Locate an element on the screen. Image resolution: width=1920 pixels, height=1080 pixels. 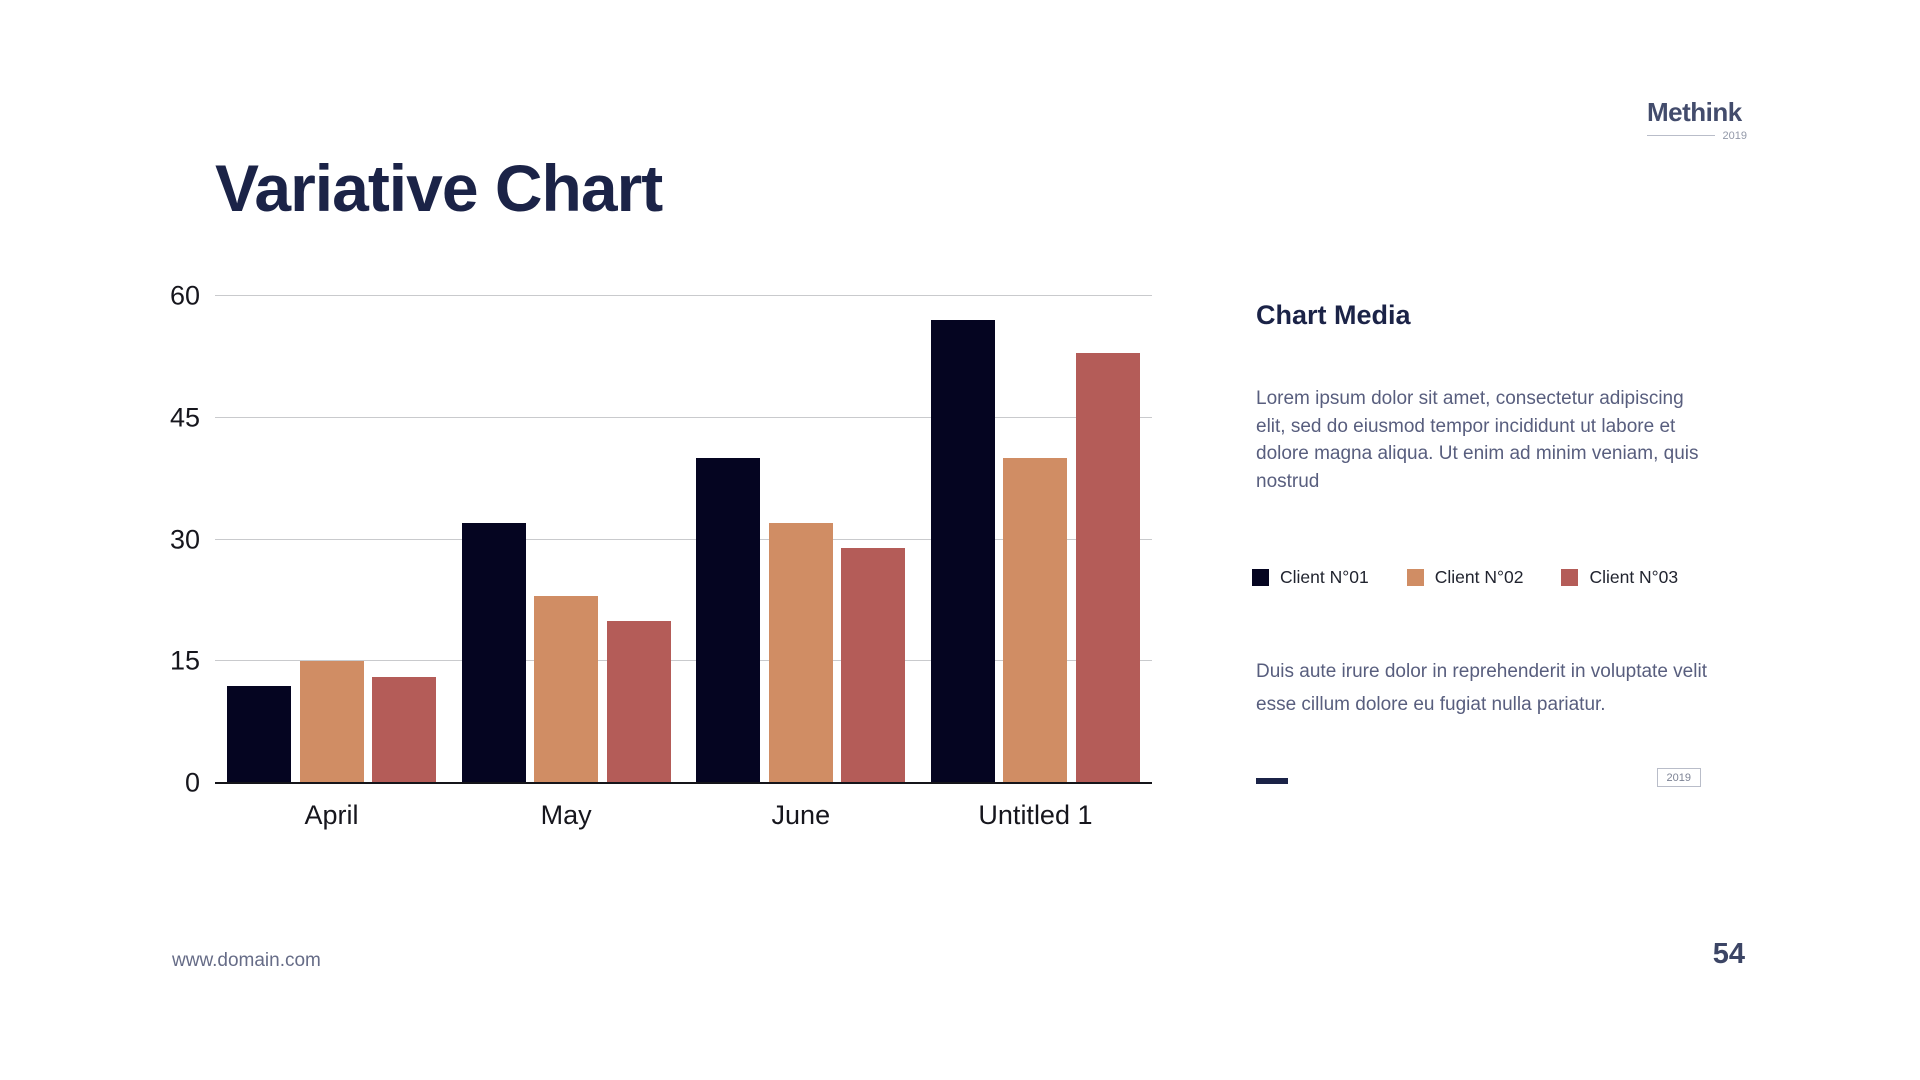
legend-item: Client N°01 is located at coordinates (1310, 577).